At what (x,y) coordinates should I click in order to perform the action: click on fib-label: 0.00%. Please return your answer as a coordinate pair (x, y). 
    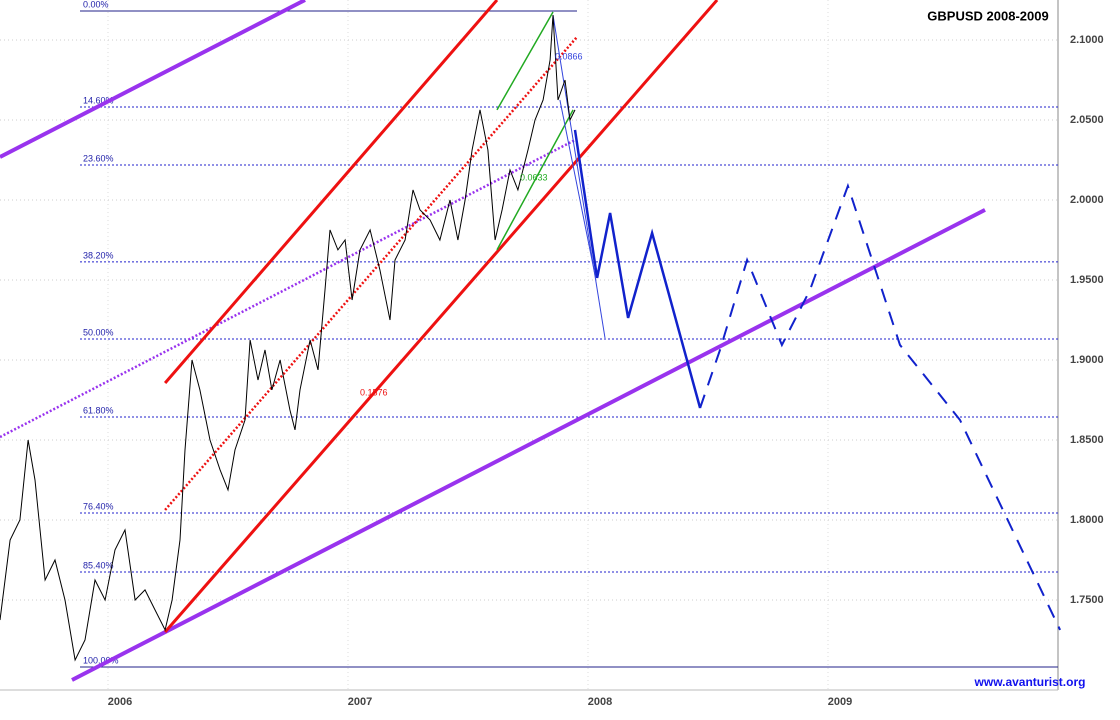
    Looking at the image, I should click on (96, 4).